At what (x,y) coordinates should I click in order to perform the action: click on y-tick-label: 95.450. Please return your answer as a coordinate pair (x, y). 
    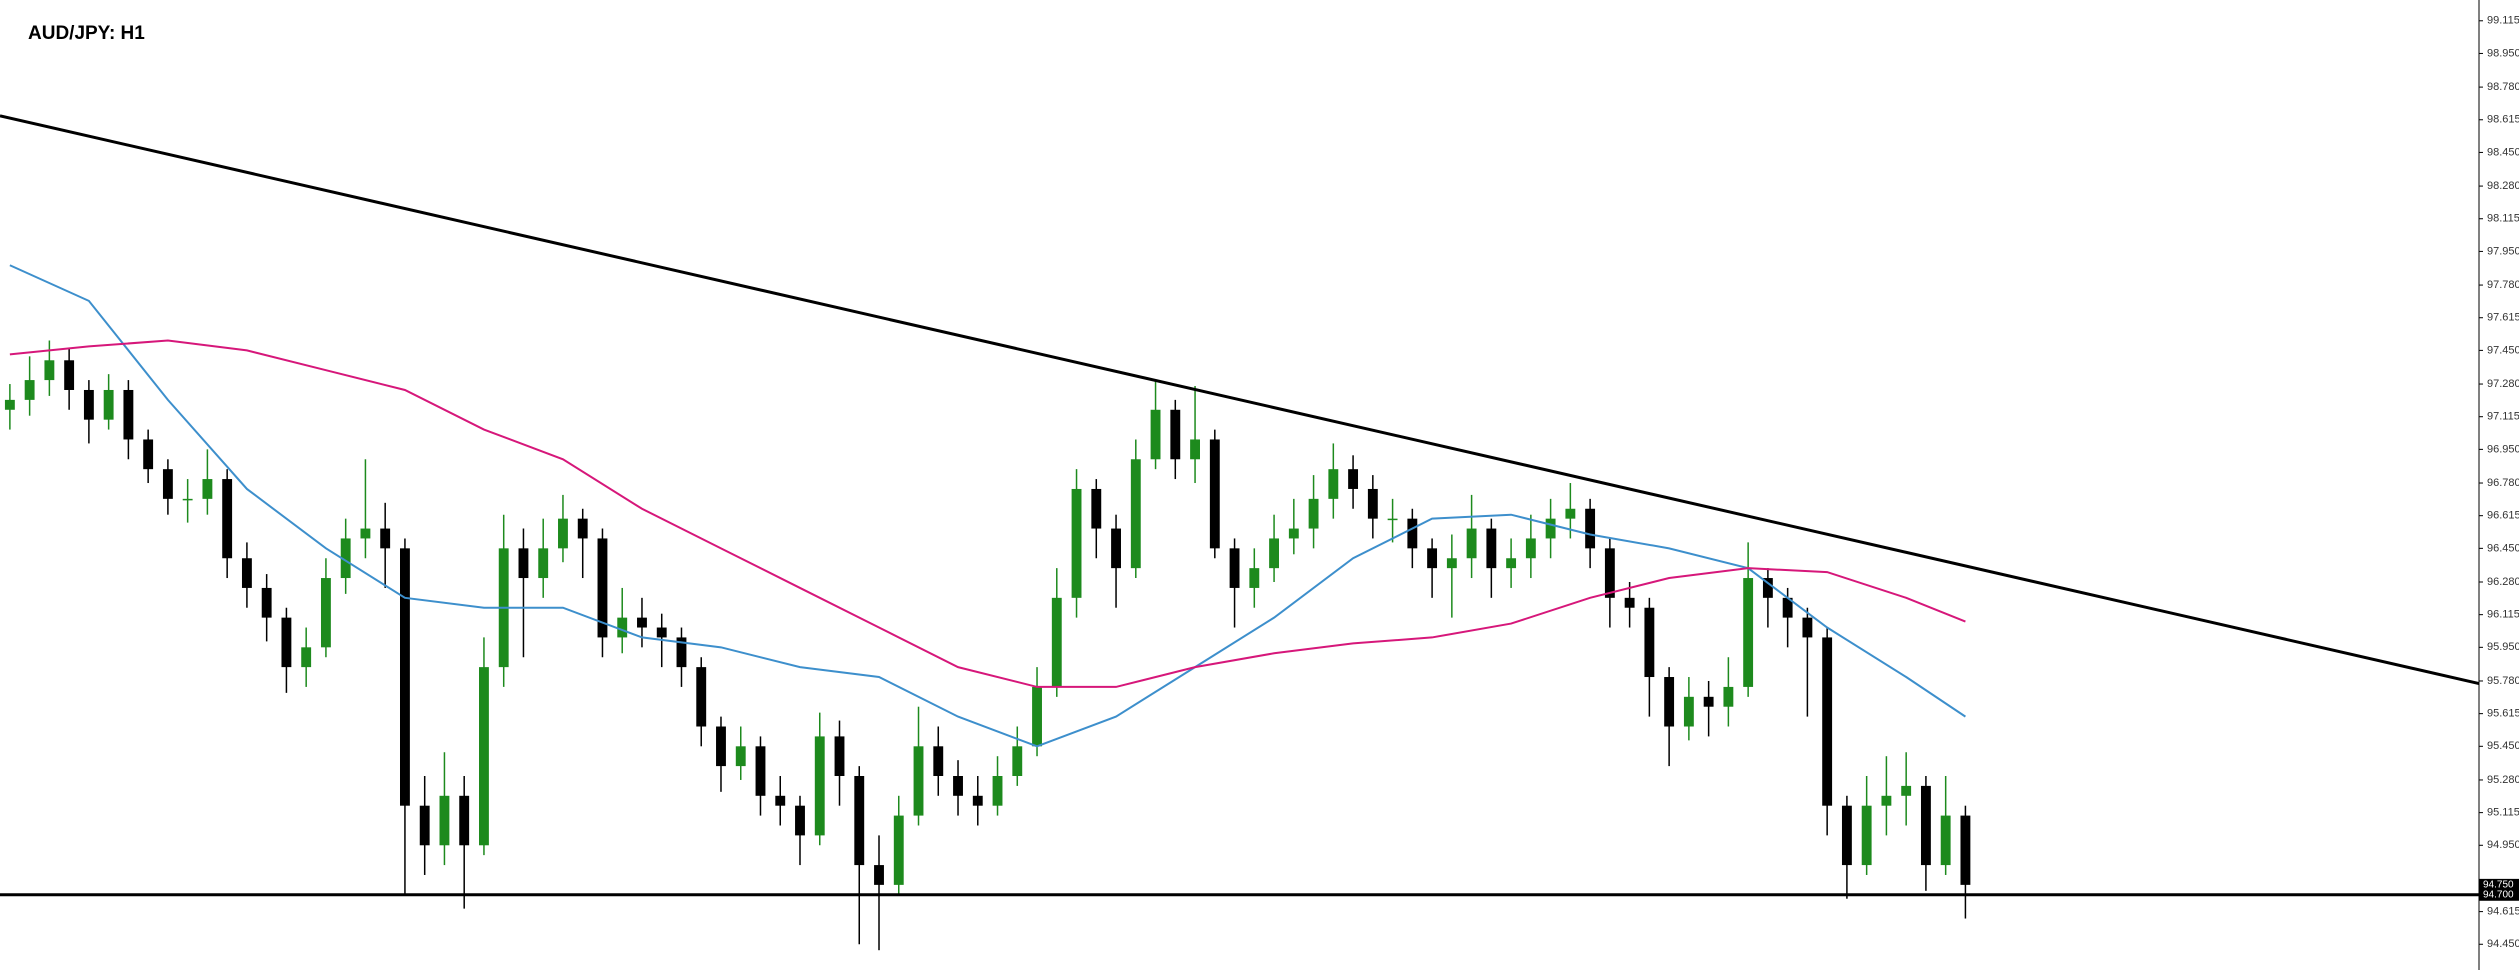
    Looking at the image, I should click on (2503, 746).